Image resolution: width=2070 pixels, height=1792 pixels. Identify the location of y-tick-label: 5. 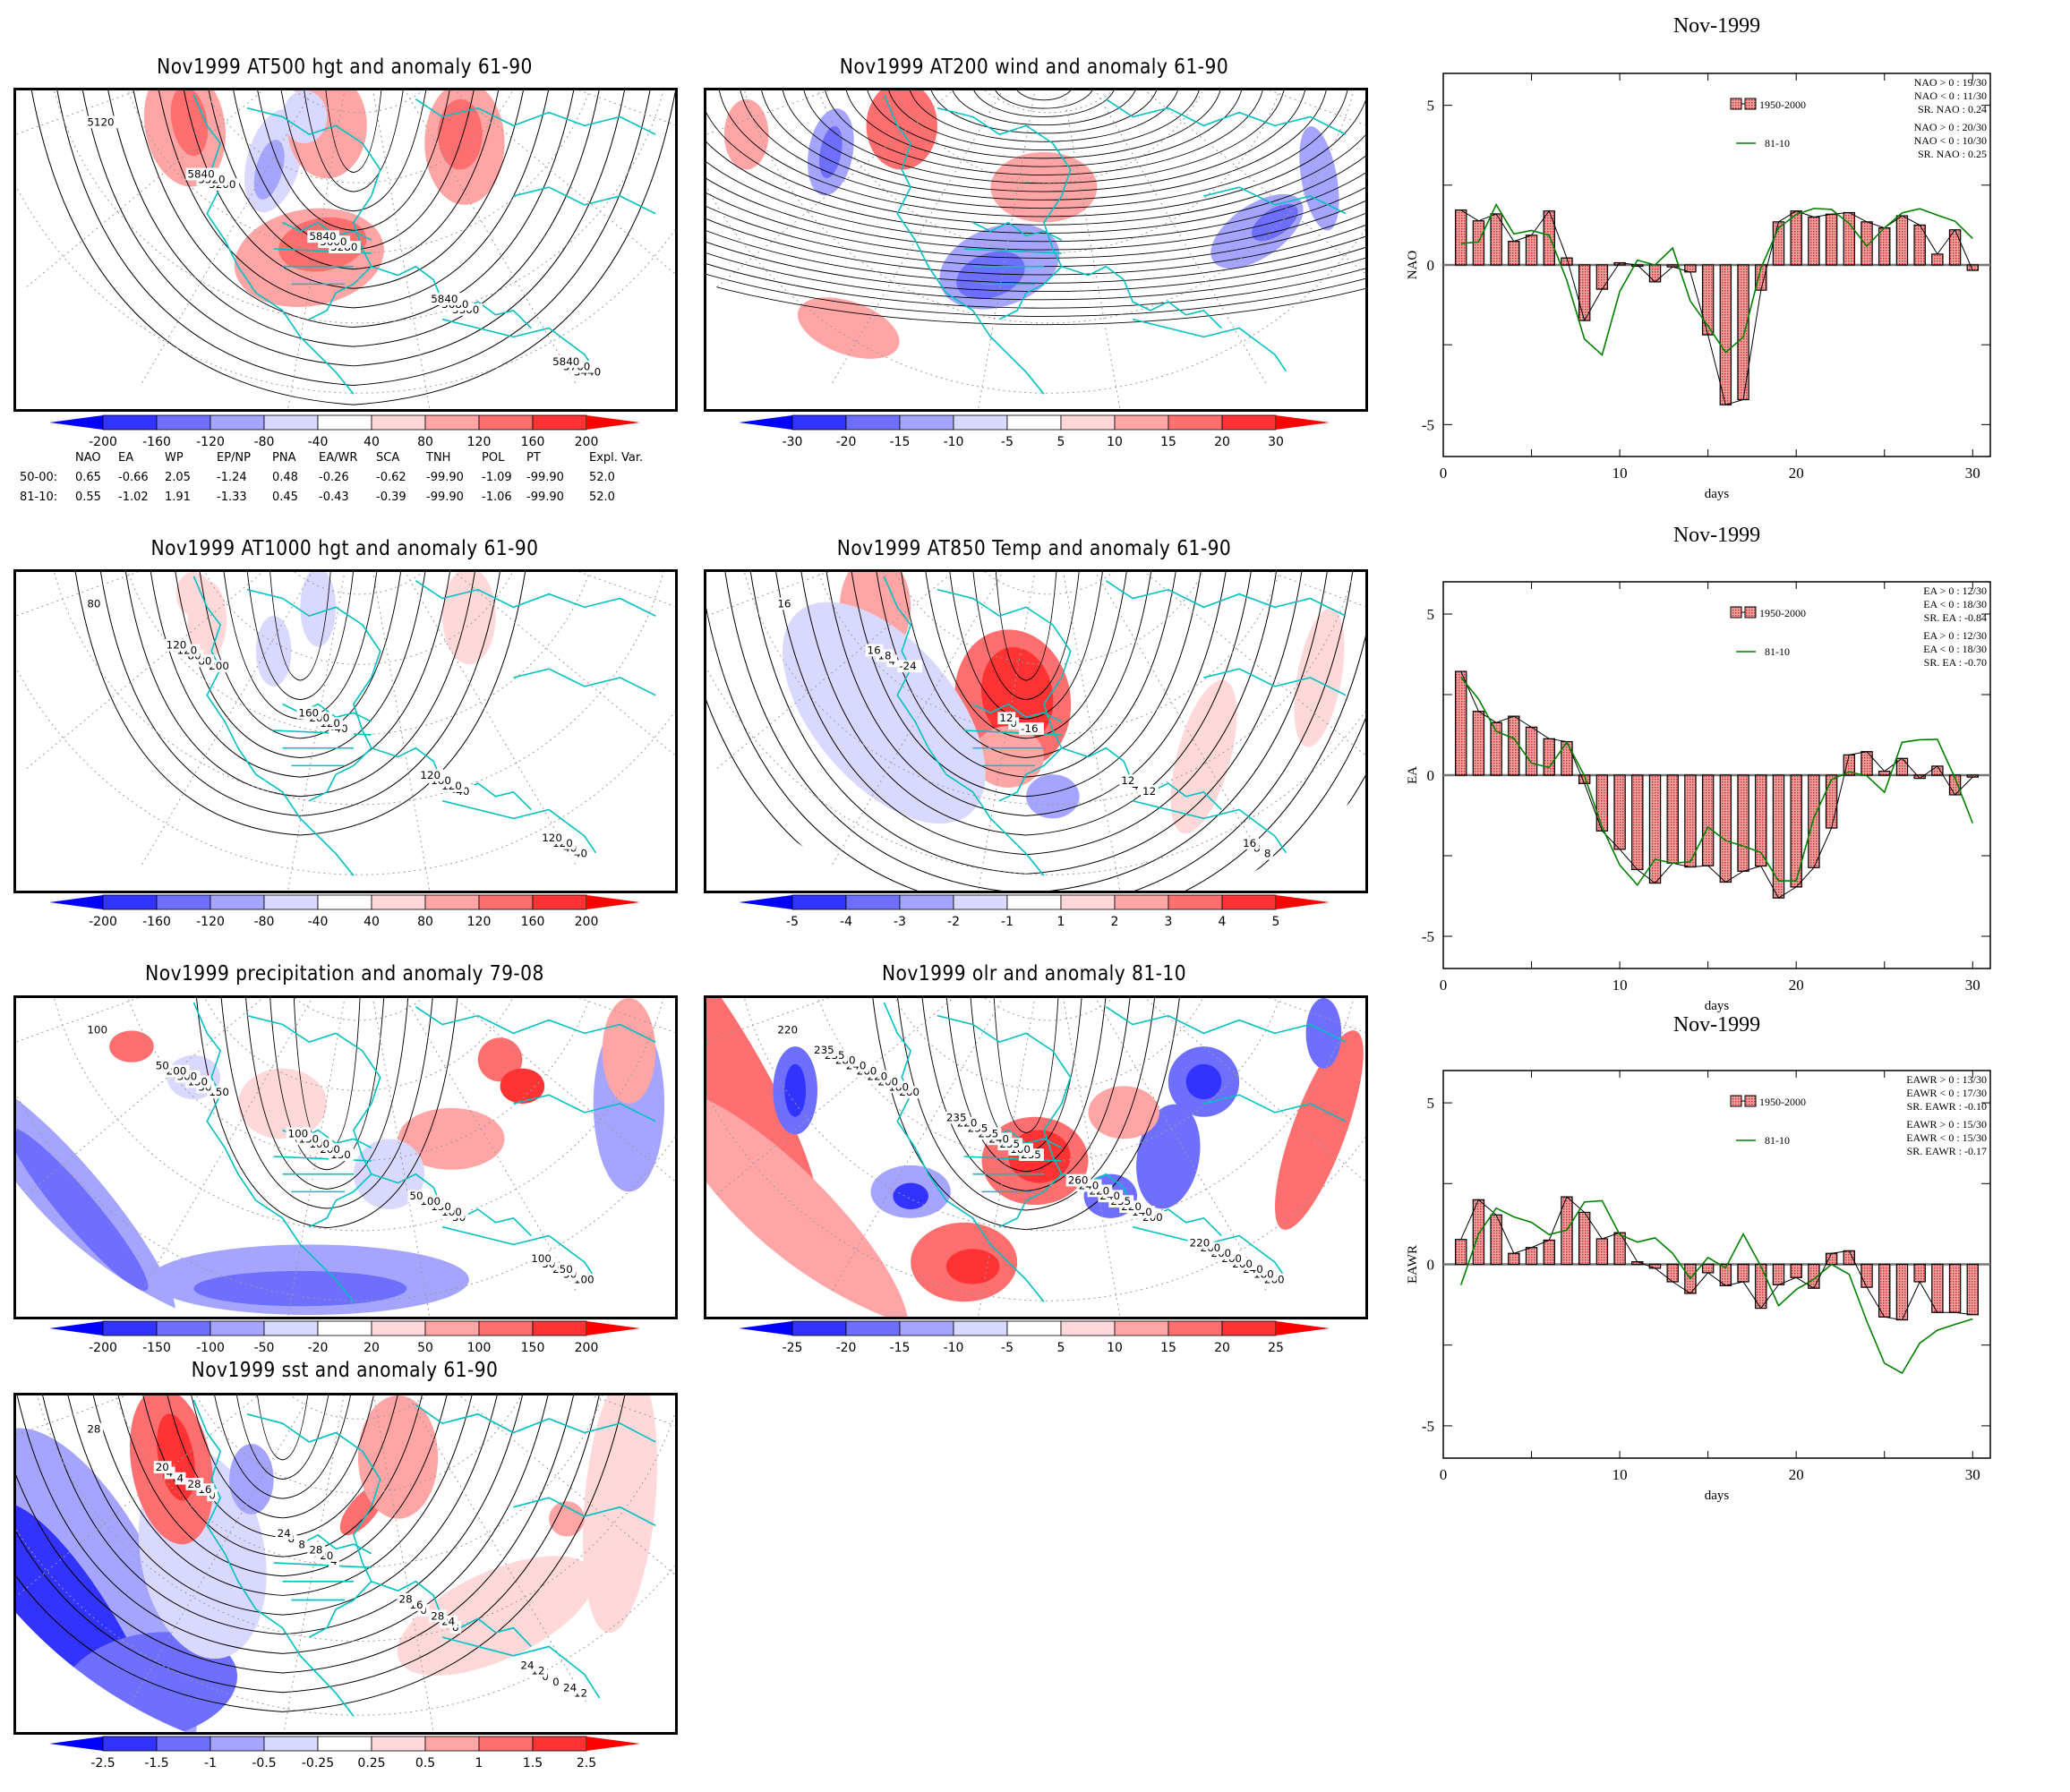
(1431, 1103).